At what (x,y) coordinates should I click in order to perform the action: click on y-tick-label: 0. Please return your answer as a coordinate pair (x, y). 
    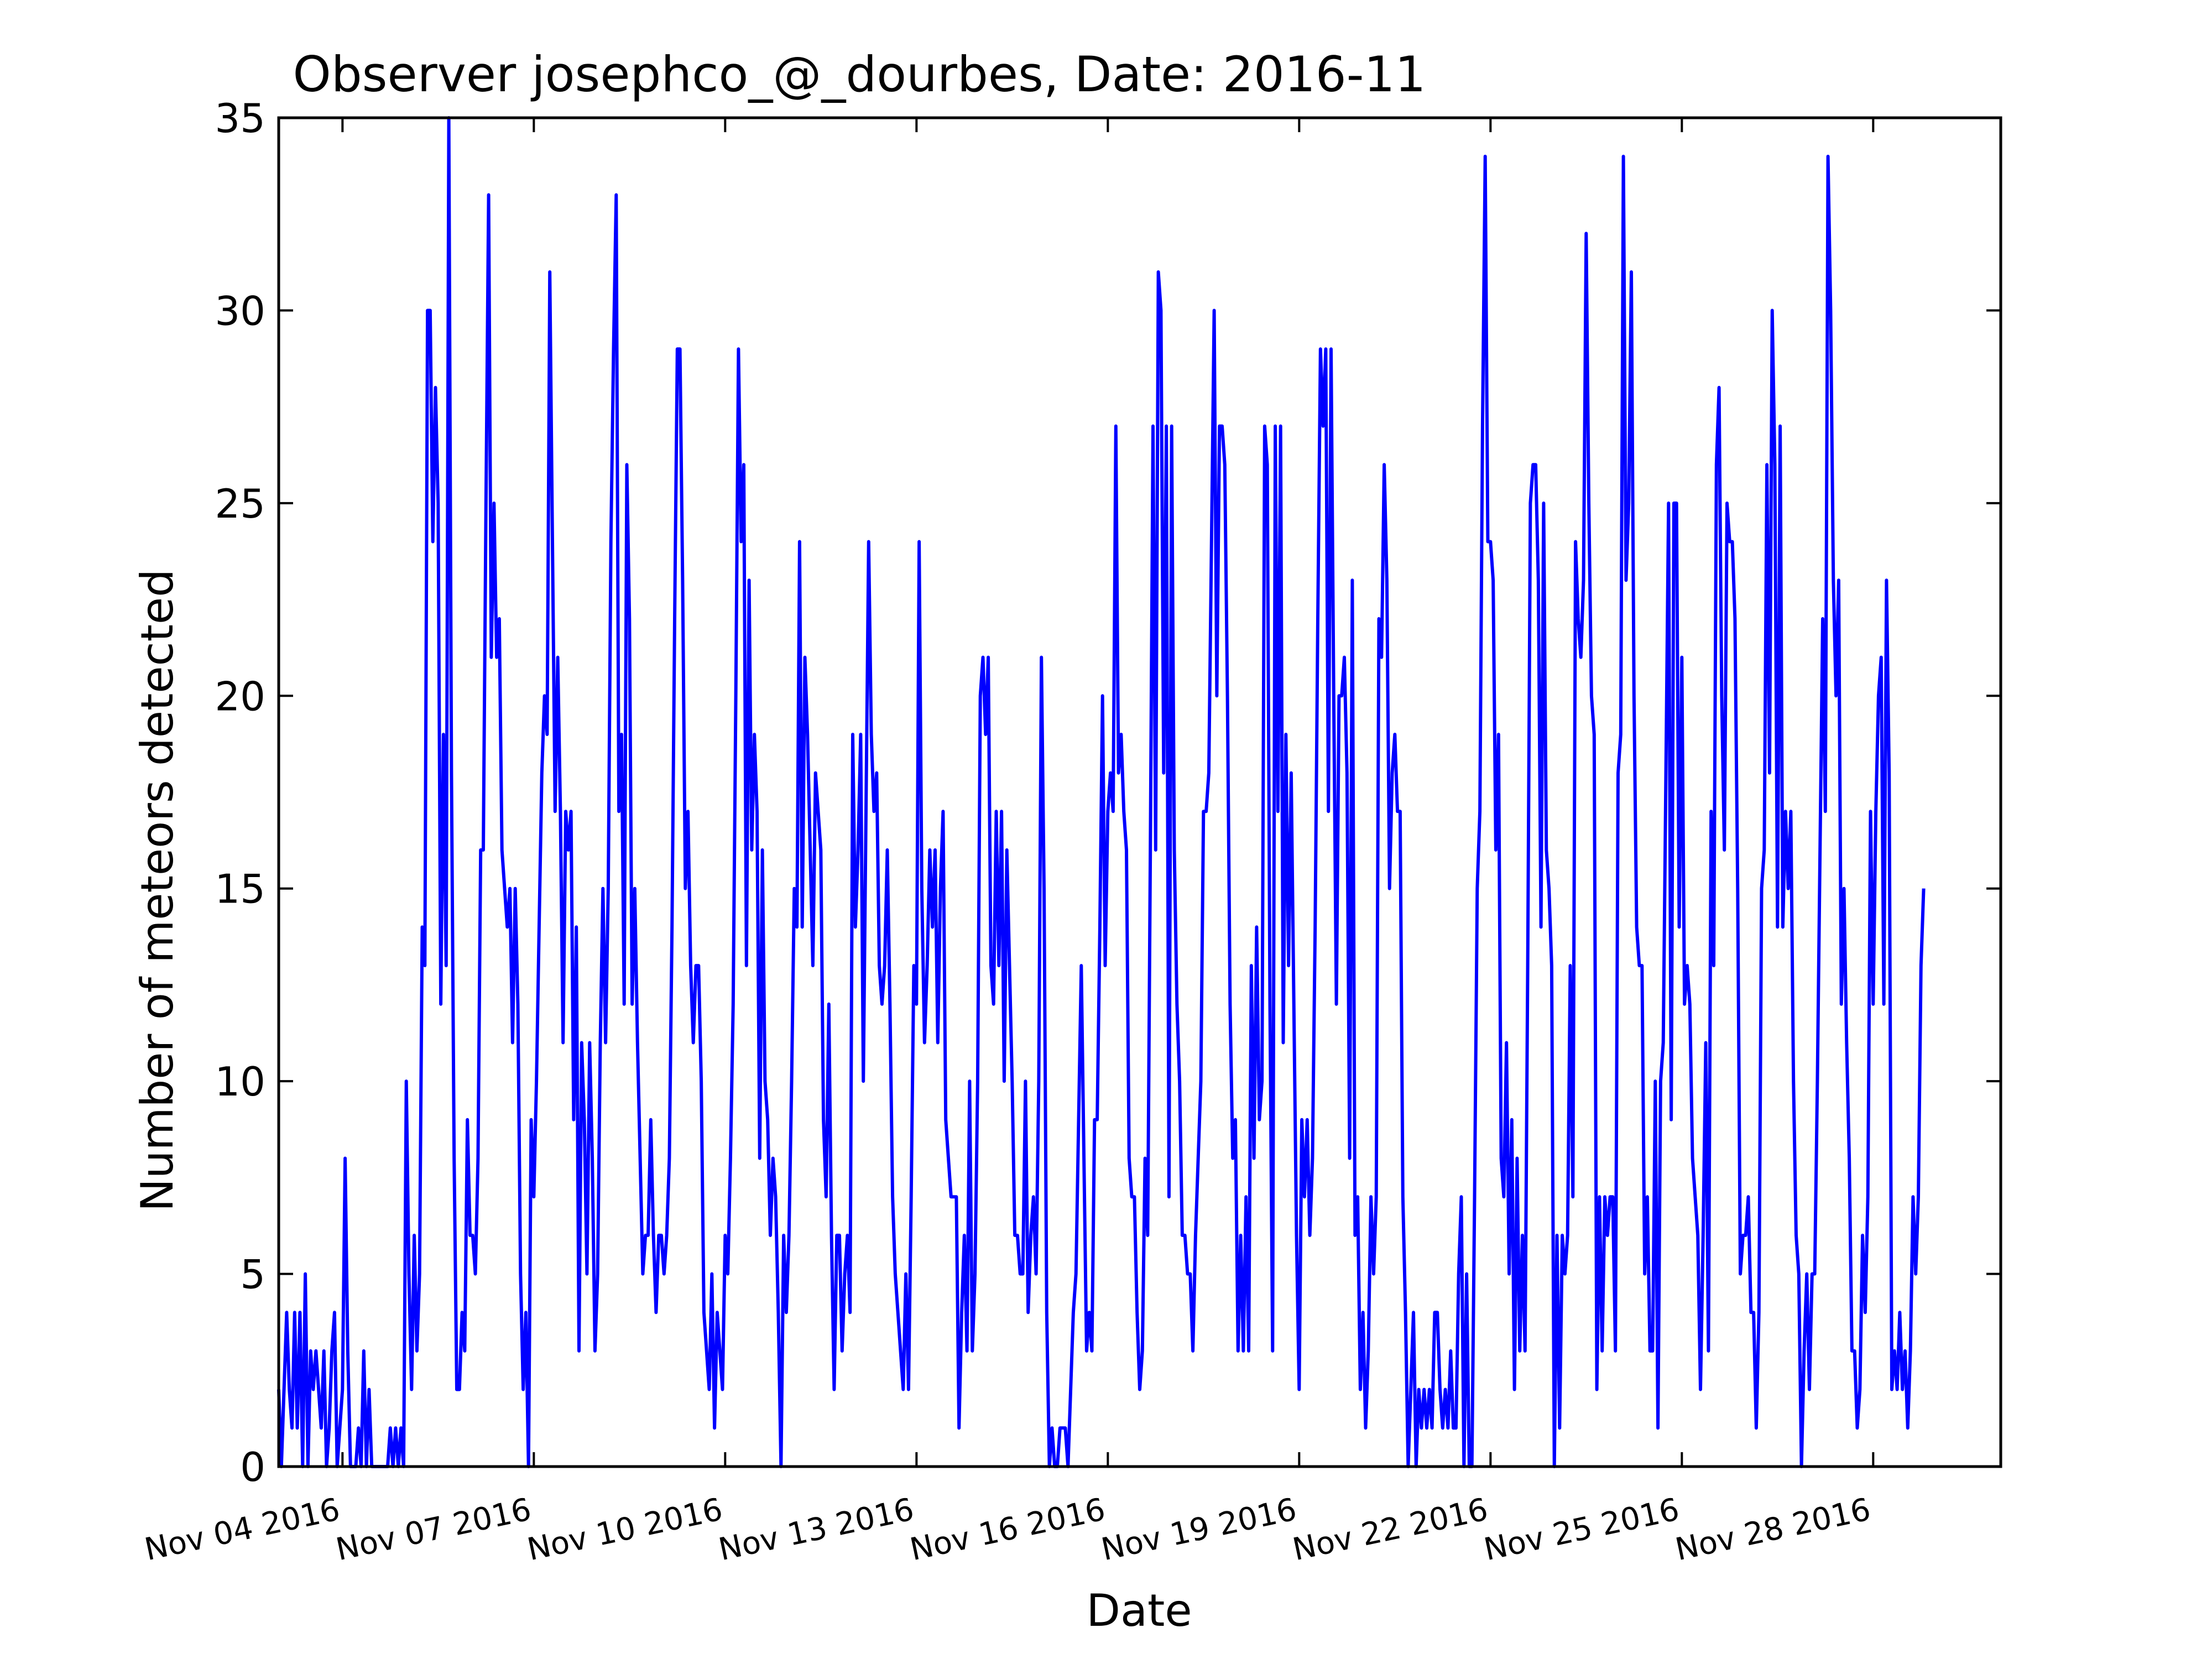
    Looking at the image, I should click on (253, 1467).